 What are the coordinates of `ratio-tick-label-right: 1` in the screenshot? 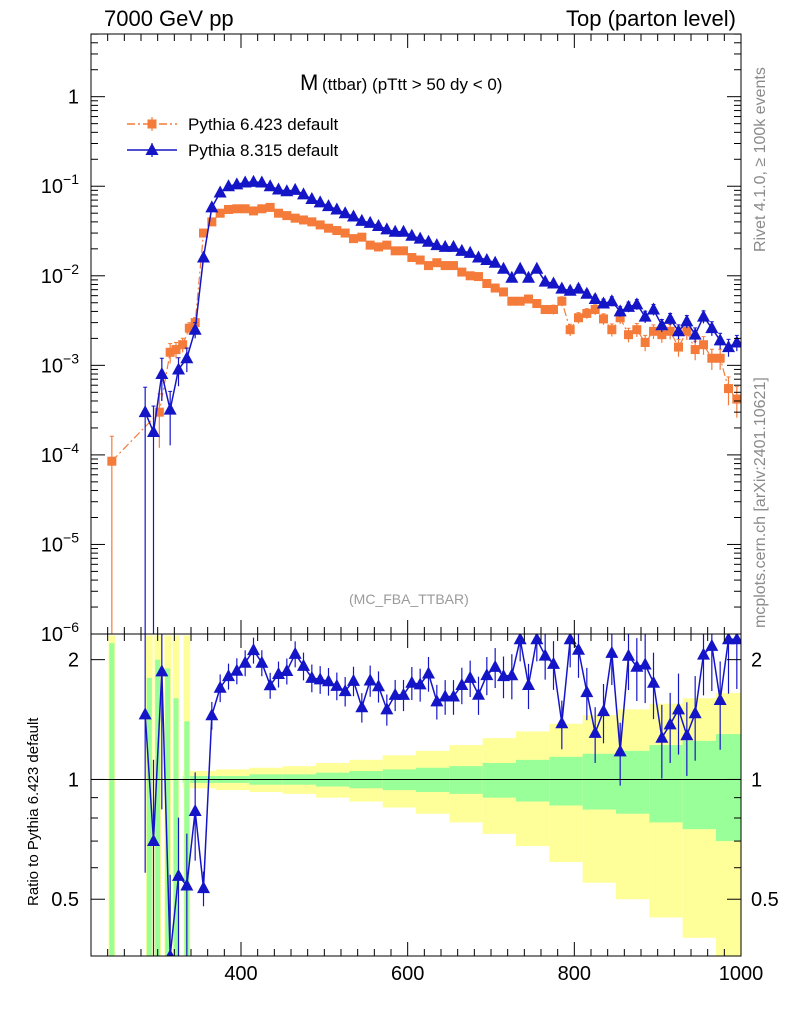 It's located at (756, 780).